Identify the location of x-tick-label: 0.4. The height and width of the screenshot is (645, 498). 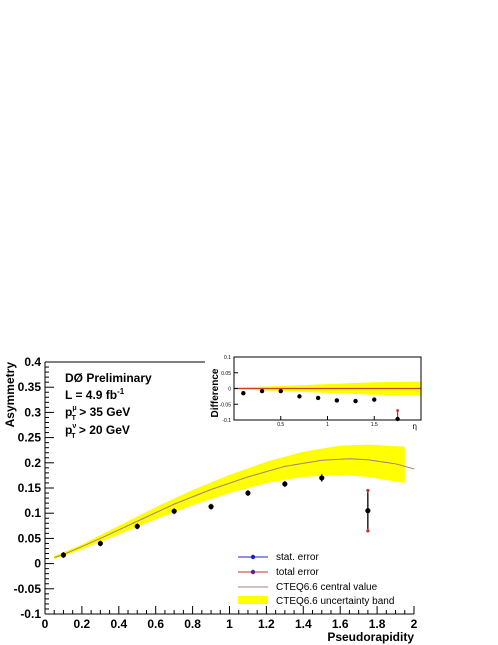
(118, 624).